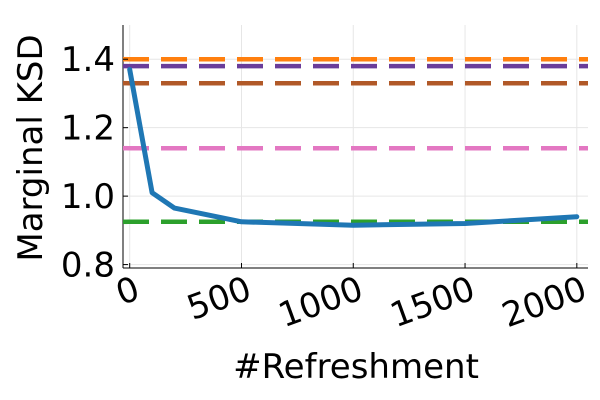  I want to click on y-axis-title: Marginal KSD, so click(31, 147).